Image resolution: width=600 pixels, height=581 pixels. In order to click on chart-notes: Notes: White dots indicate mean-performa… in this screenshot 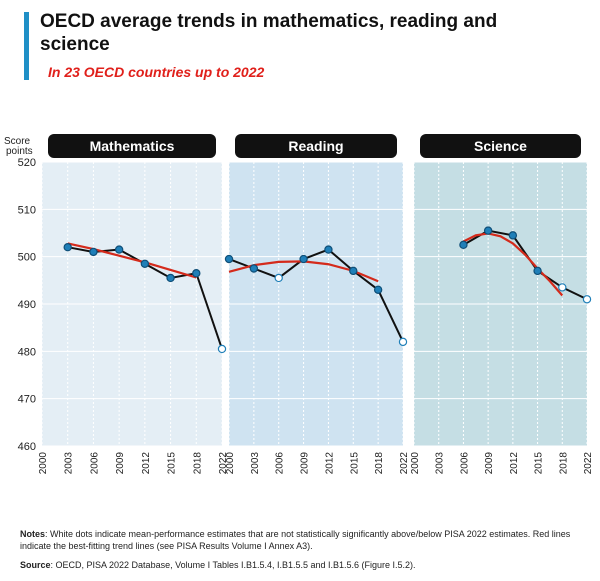, I will do `click(305, 540)`.